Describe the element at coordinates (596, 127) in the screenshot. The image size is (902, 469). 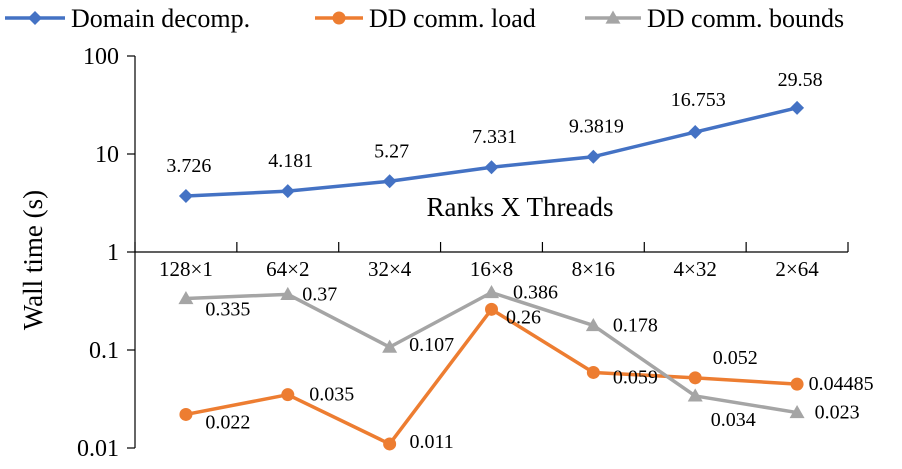
I see `data-label: 9.3819` at that location.